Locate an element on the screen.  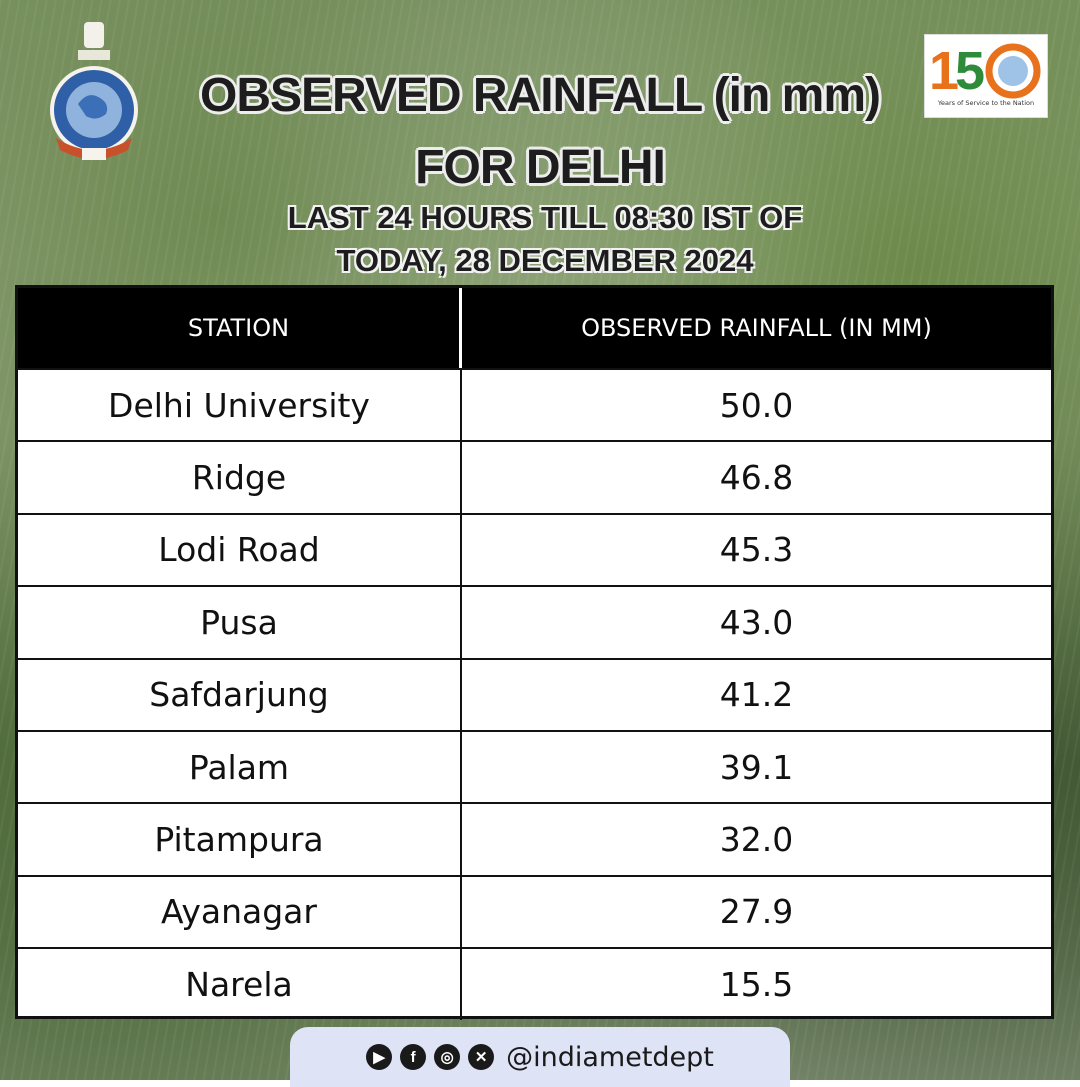
rainfall-cell: 50.0 is located at coordinates (756, 405).